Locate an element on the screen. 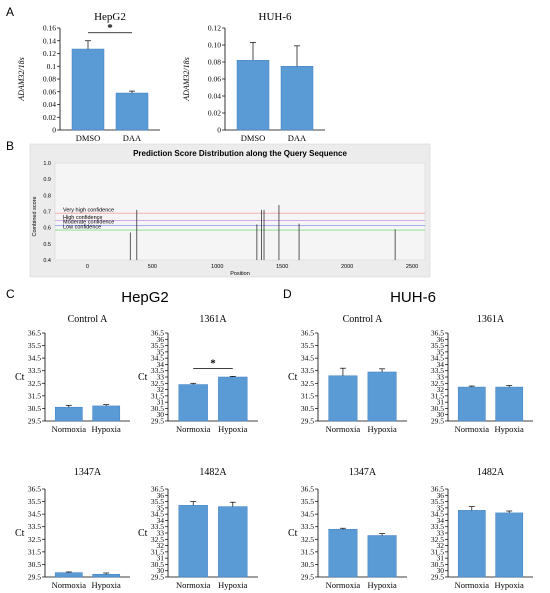  threshold-label: Low confidence is located at coordinates (82, 228).